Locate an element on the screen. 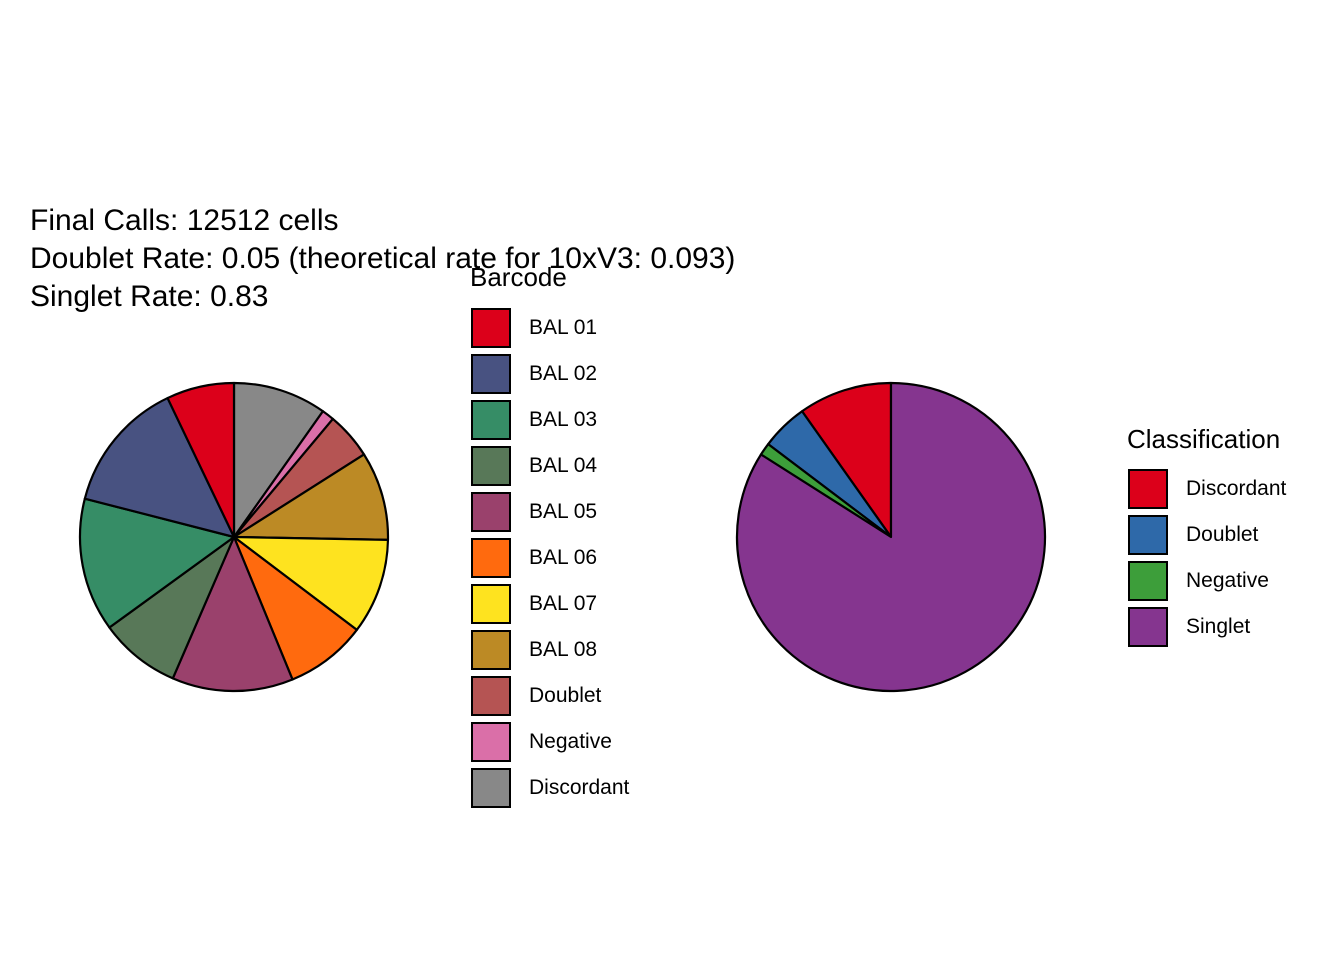 This screenshot has width=1344, height=960. barcode-slice-discordant is located at coordinates (278, 460).